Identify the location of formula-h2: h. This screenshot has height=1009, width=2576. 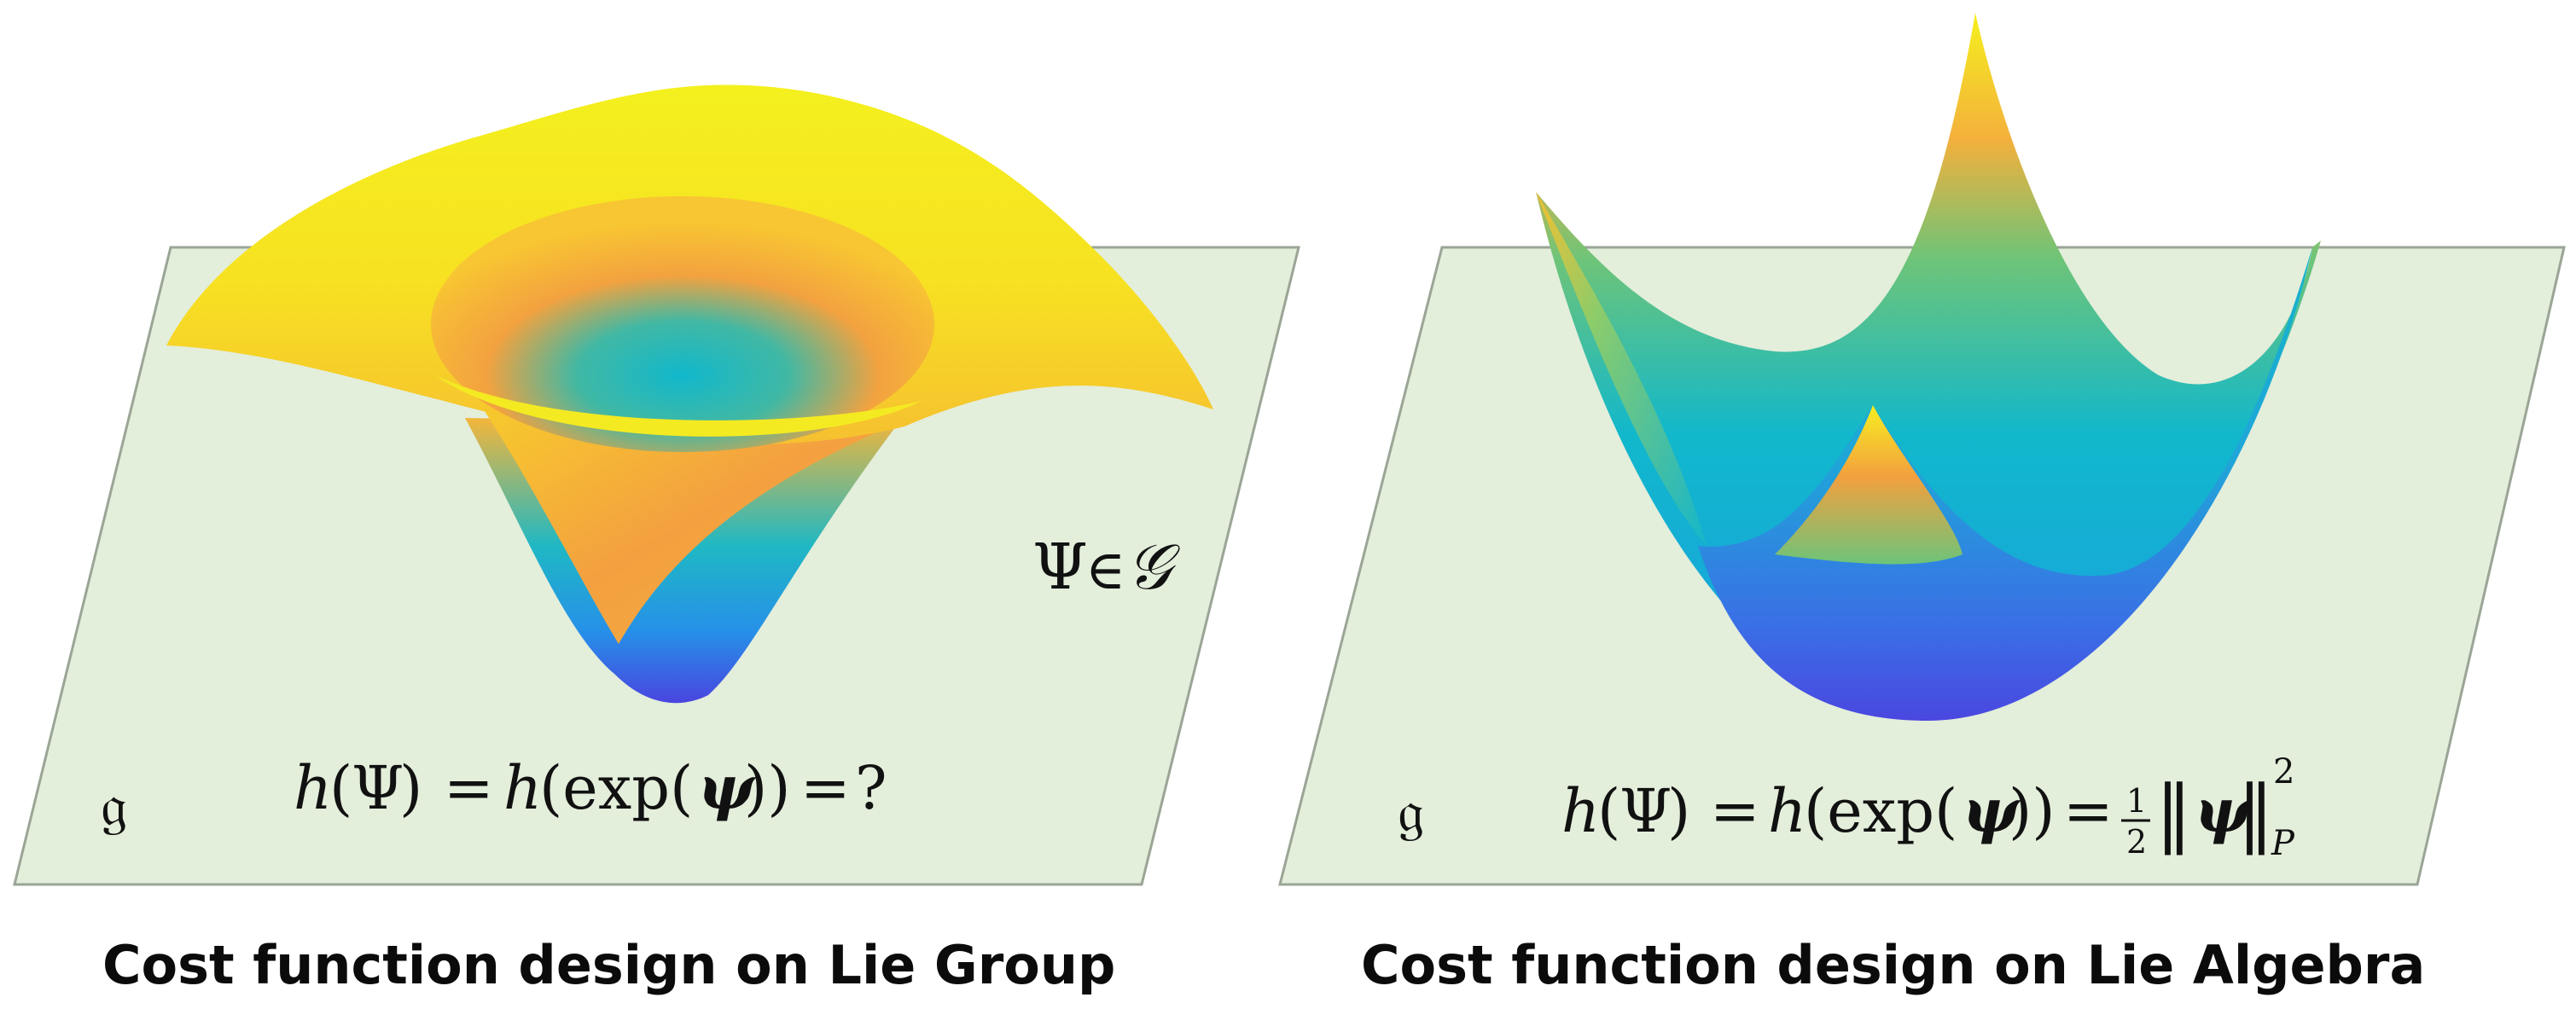
(522, 788).